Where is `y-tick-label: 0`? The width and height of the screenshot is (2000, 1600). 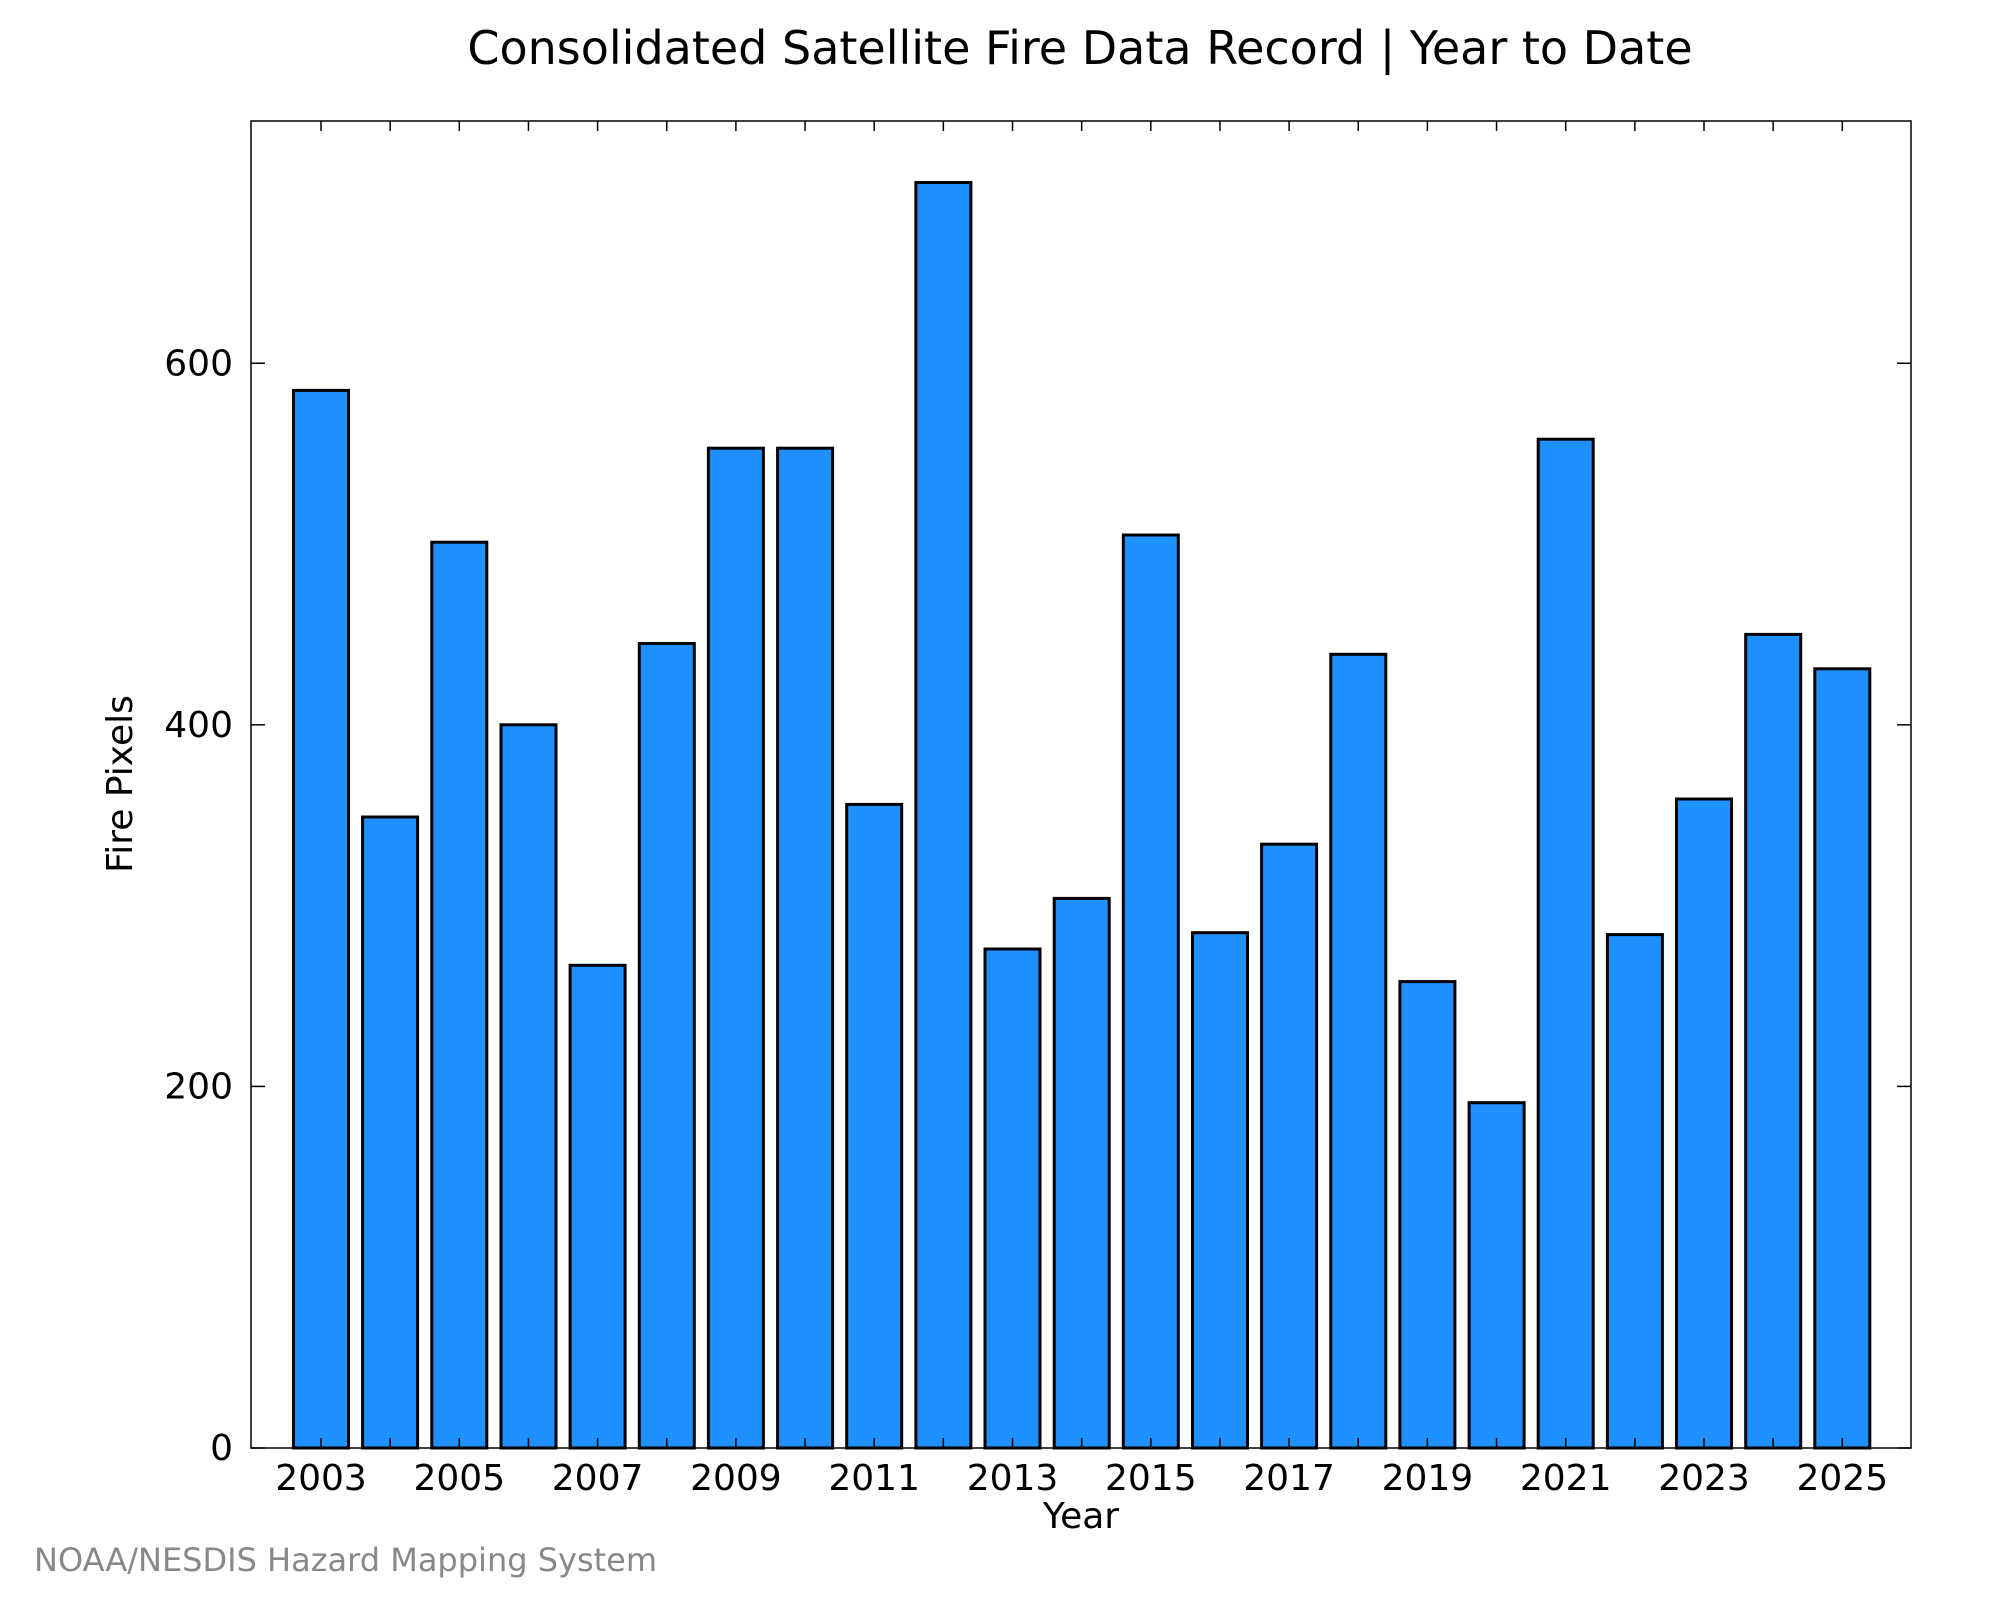 y-tick-label: 0 is located at coordinates (221, 1448).